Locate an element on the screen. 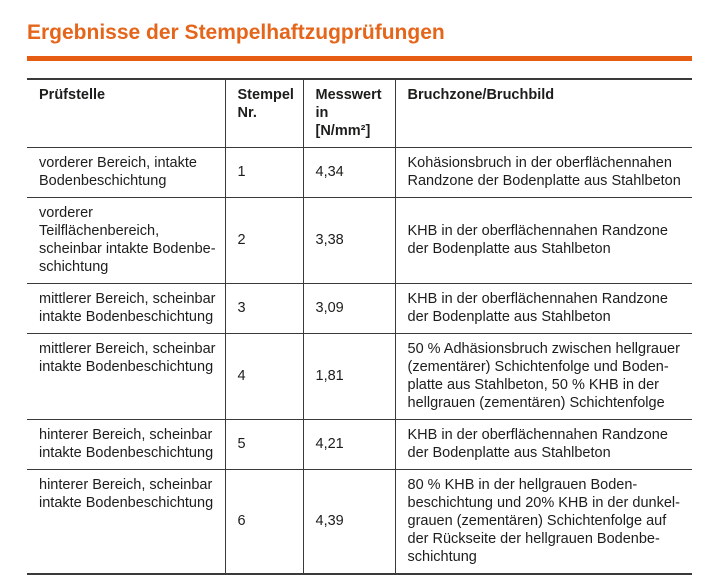  title-rule-divider is located at coordinates (359, 58).